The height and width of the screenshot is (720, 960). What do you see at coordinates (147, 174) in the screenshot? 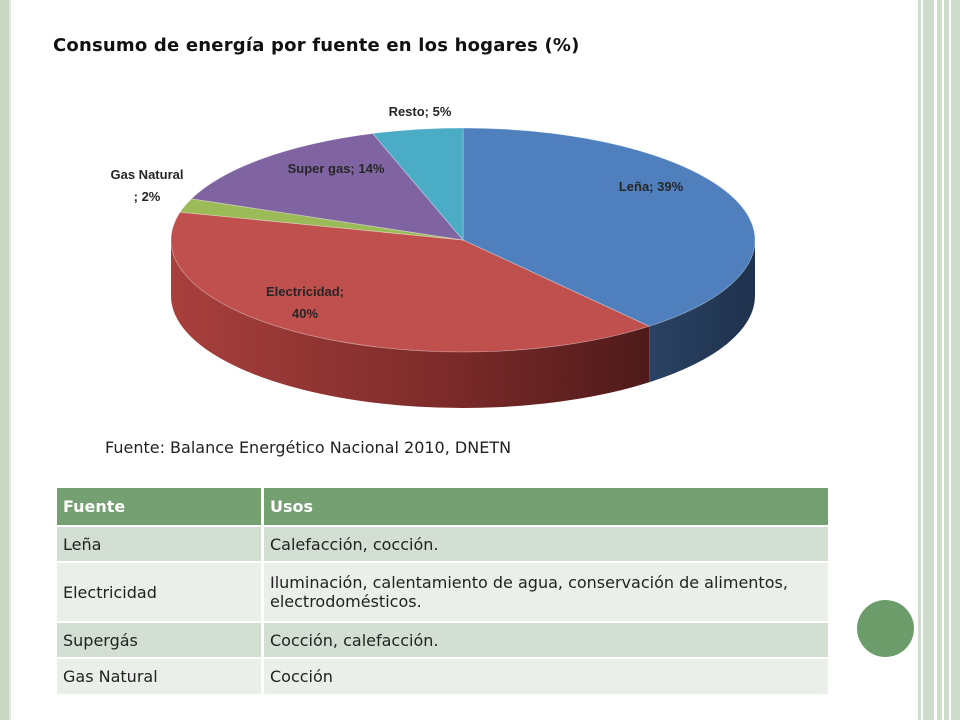
I see `pie-slice-label: Gas Natural` at bounding box center [147, 174].